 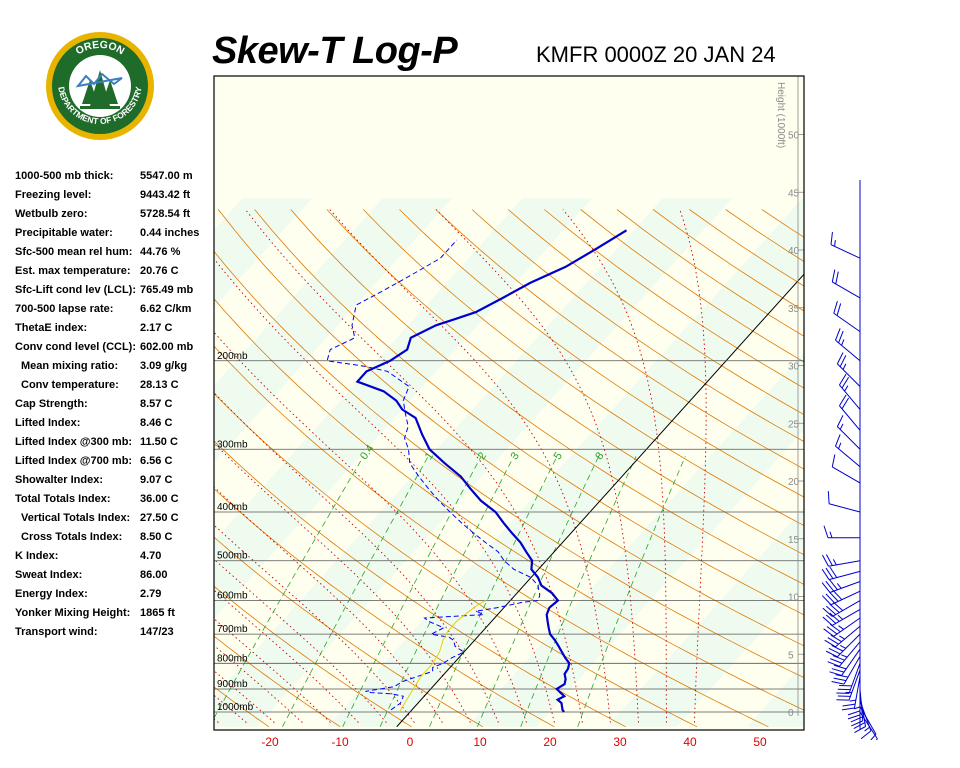 I want to click on stat-label: Conv temperature:, so click(x=70, y=385).